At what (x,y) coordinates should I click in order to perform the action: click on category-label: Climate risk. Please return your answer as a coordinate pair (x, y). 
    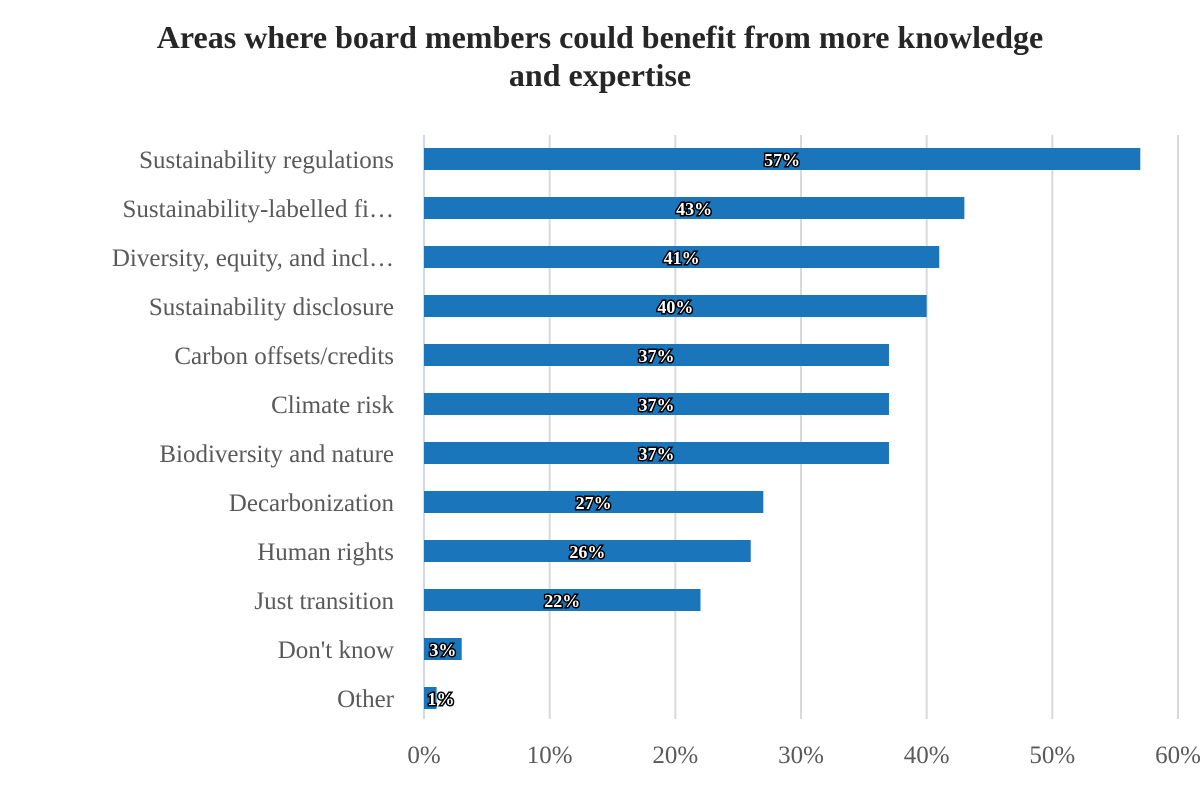
    Looking at the image, I should click on (332, 405).